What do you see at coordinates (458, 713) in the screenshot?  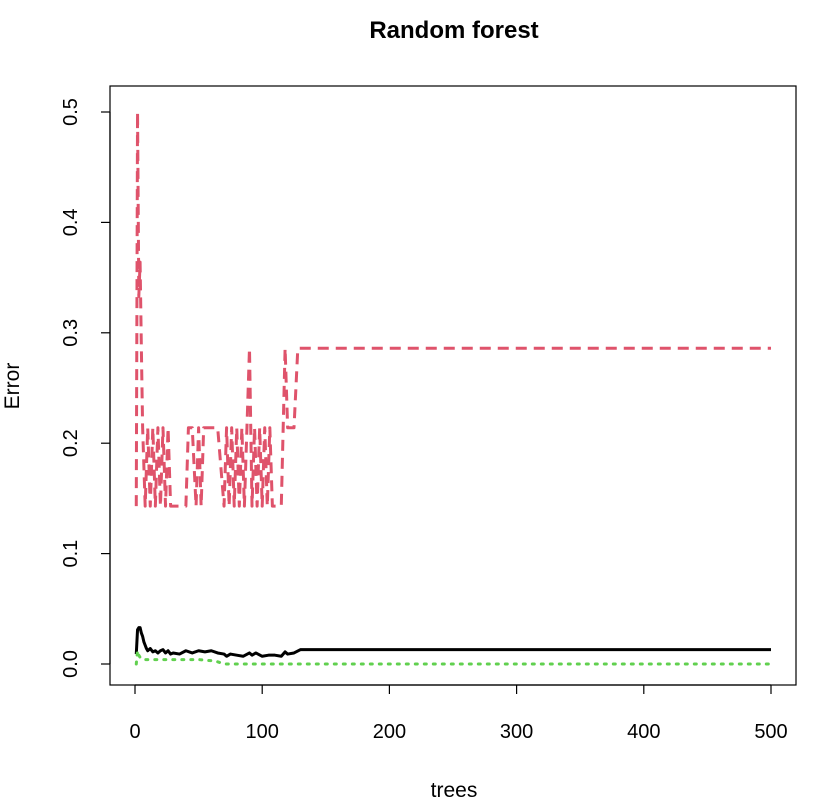 I see `x-axis: 0 100 200 300 400 500` at bounding box center [458, 713].